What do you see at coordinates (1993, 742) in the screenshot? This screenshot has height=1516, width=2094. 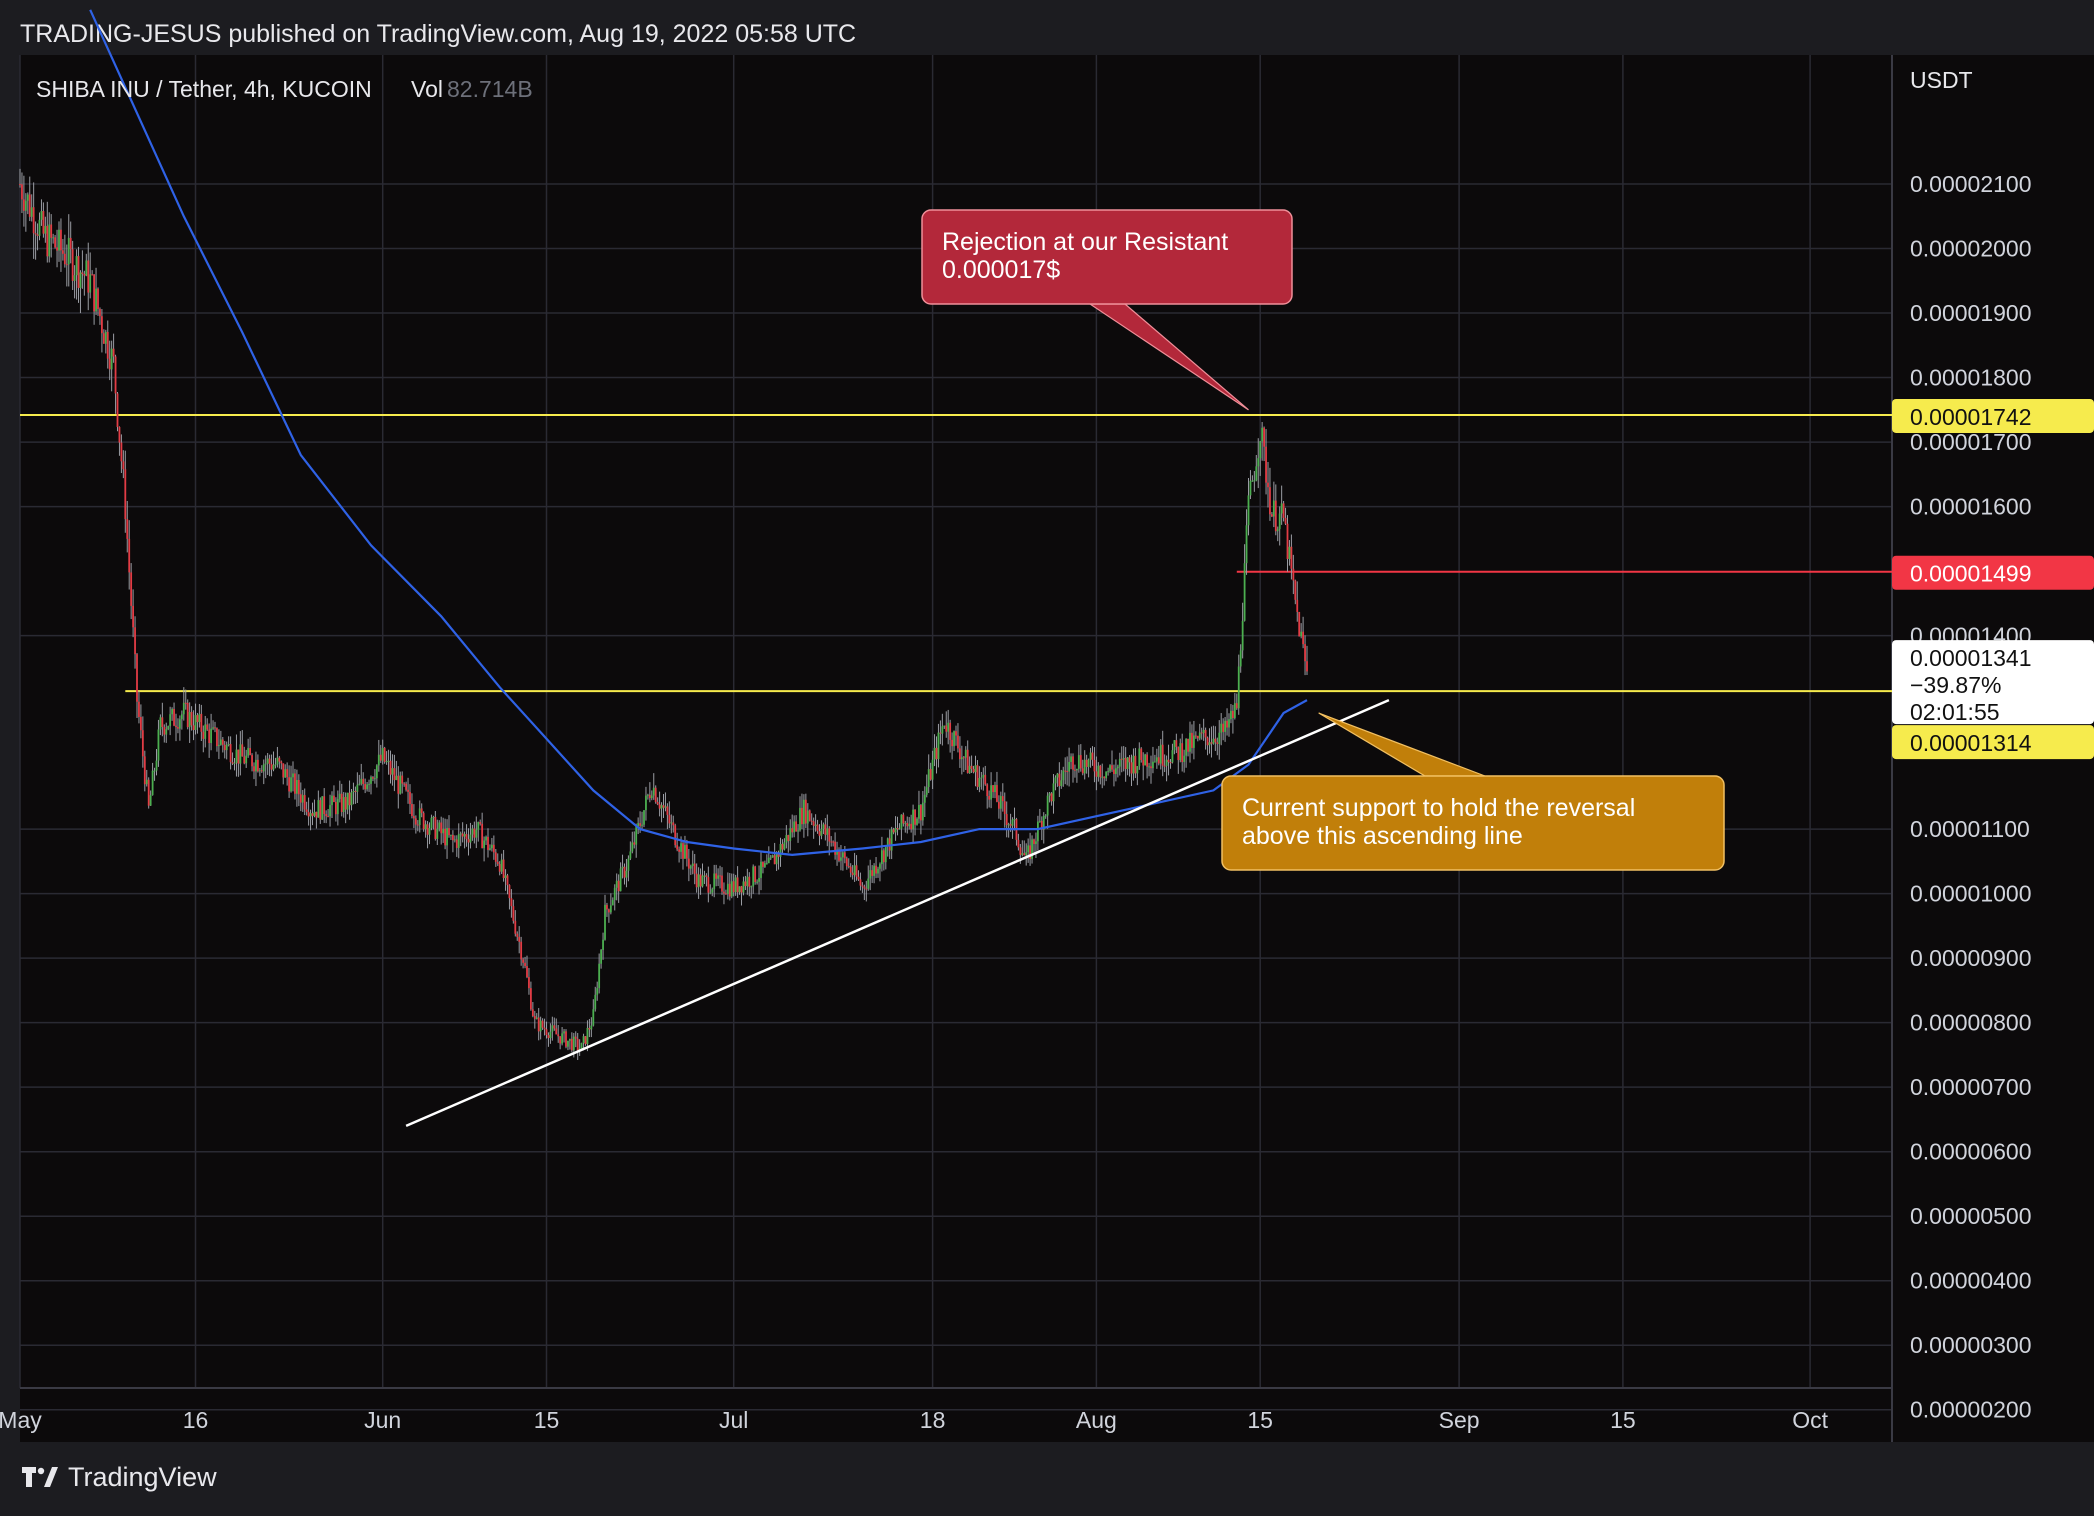 I see `level-tag-support` at bounding box center [1993, 742].